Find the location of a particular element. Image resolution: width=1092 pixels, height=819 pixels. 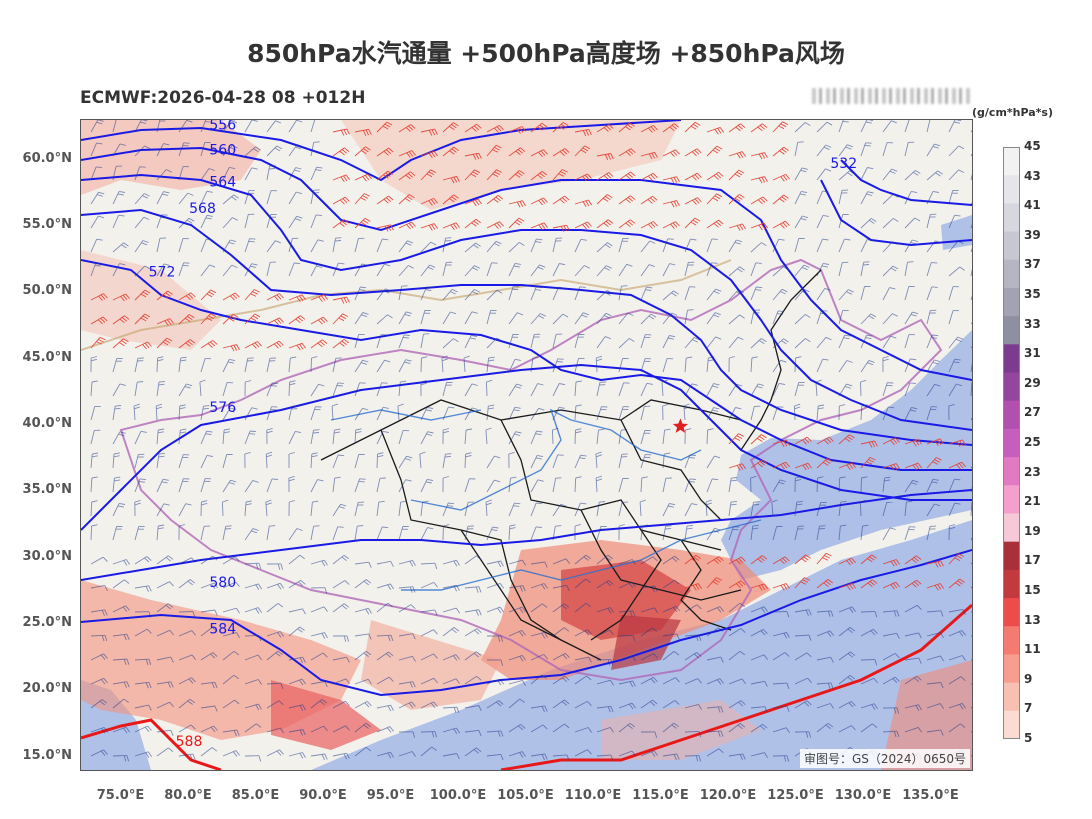

lat-tick-label: 35.0°N is located at coordinates (47, 490).